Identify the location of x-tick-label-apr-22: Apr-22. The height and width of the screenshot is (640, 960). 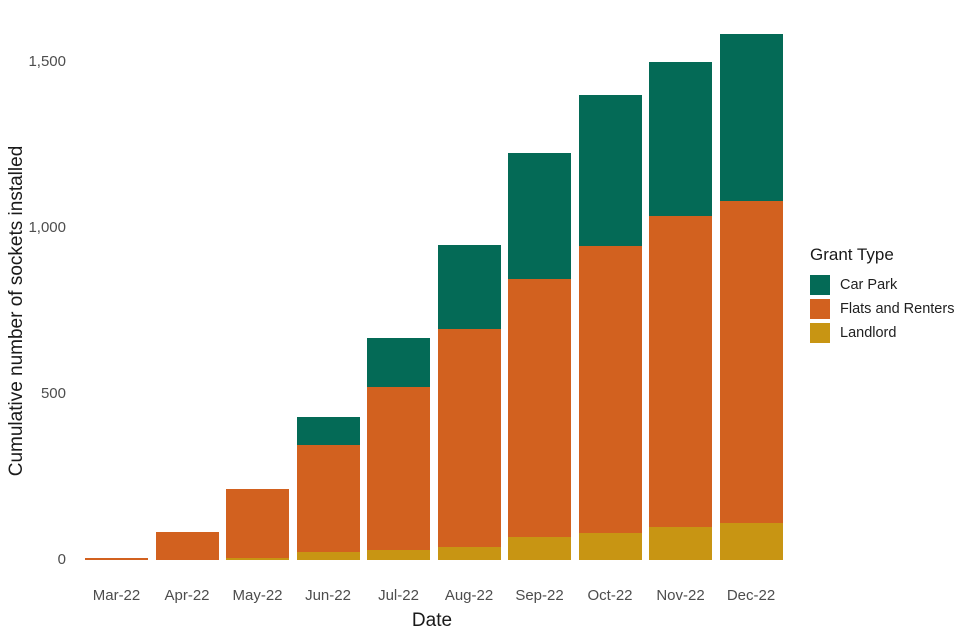
(187, 595).